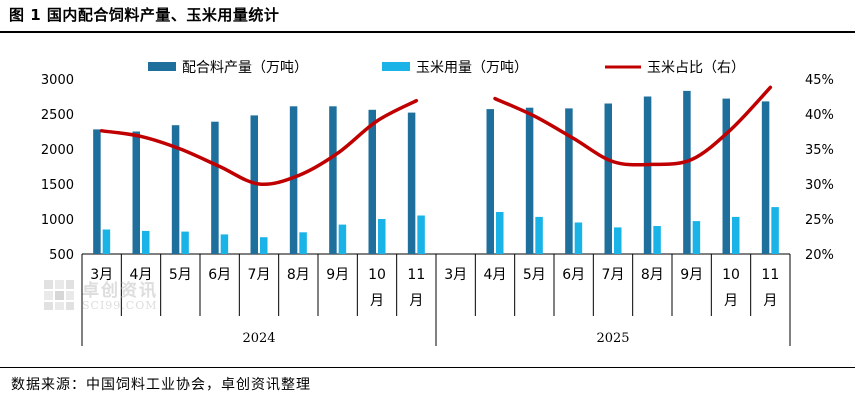  Describe the element at coordinates (57, 150) in the screenshot. I see `y-left-tick-label: 2000` at that location.